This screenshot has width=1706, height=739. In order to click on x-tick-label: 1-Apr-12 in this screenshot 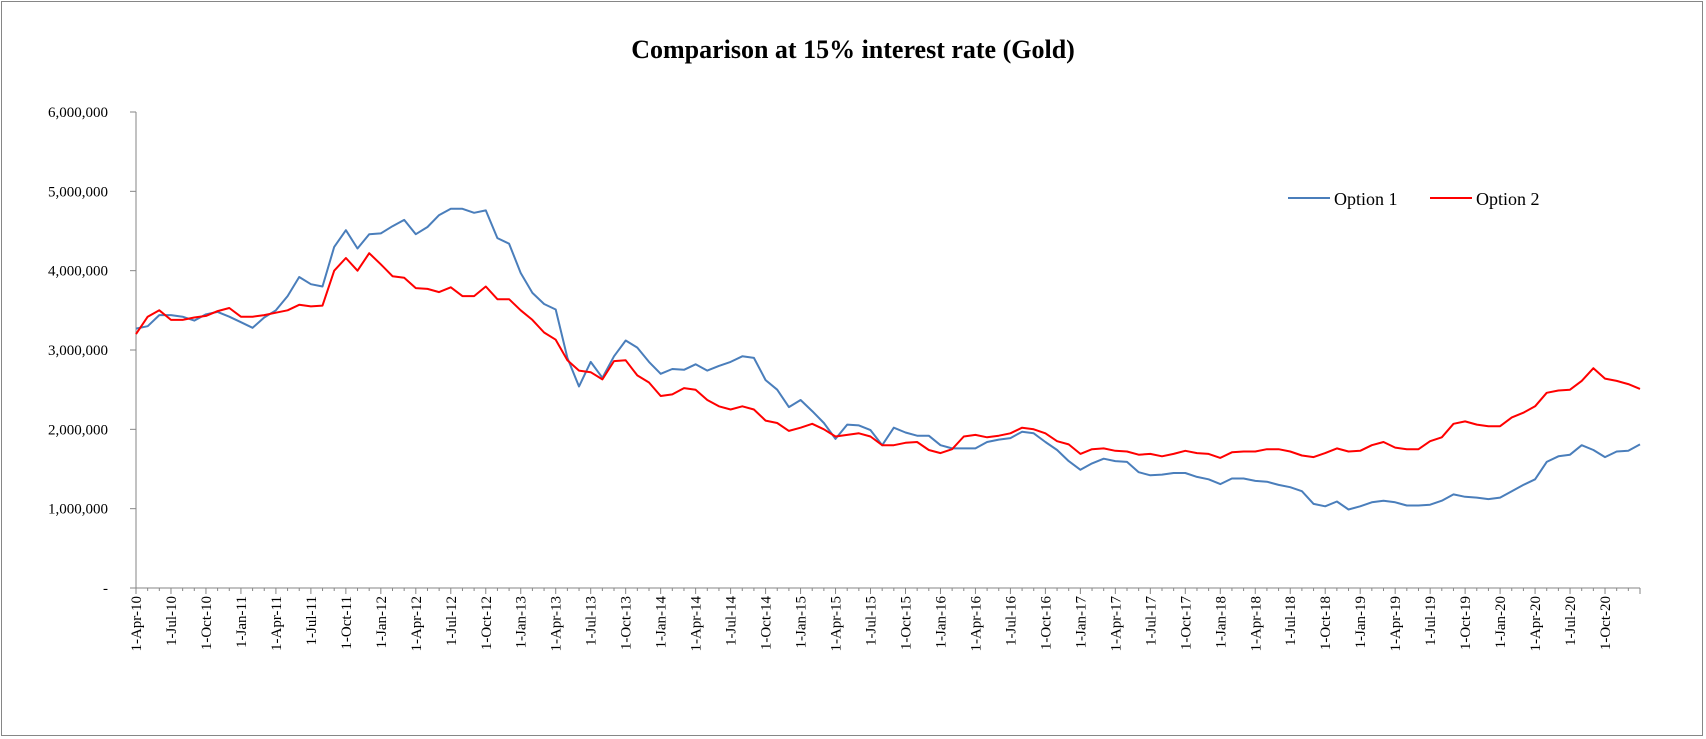, I will do `click(417, 624)`.